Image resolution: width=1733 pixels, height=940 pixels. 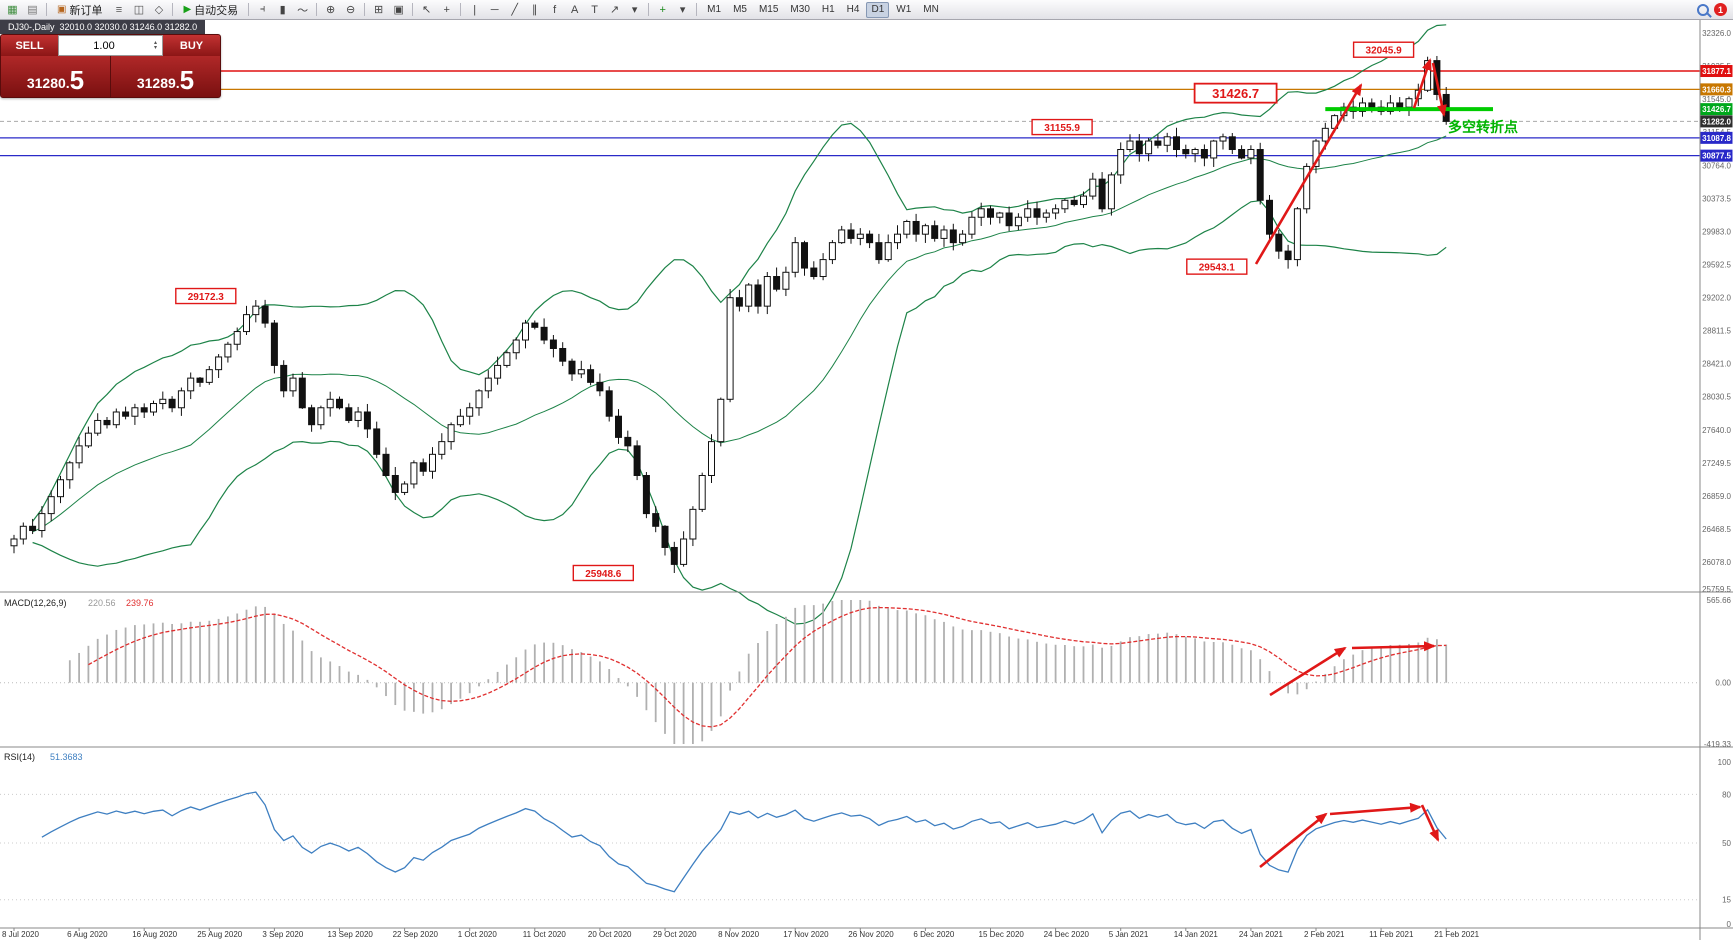 What do you see at coordinates (1716, 529) in the screenshot?
I see `svg-text: 26468.5` at bounding box center [1716, 529].